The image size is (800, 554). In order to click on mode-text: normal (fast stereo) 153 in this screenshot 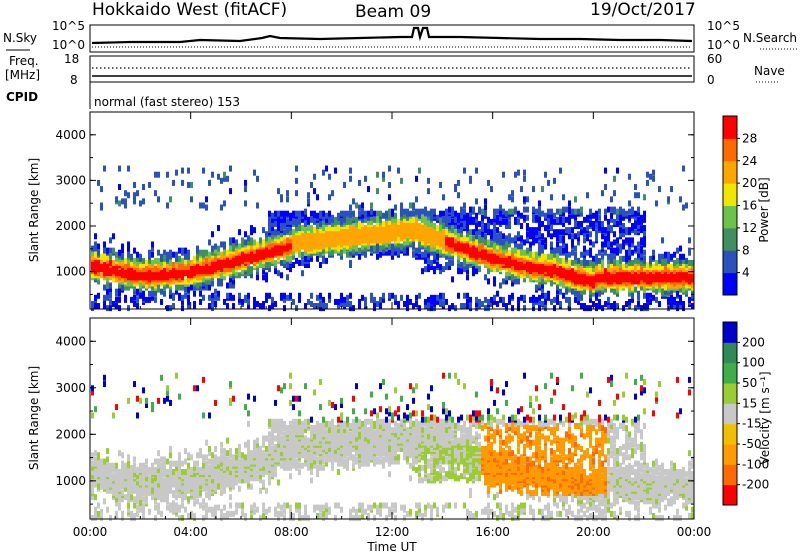, I will do `click(167, 102)`.